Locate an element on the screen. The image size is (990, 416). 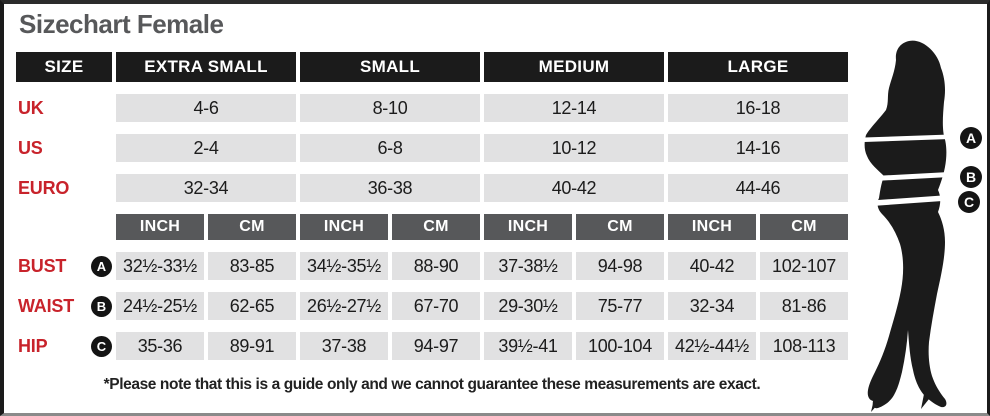
table-cell: 94-97 is located at coordinates (436, 346).